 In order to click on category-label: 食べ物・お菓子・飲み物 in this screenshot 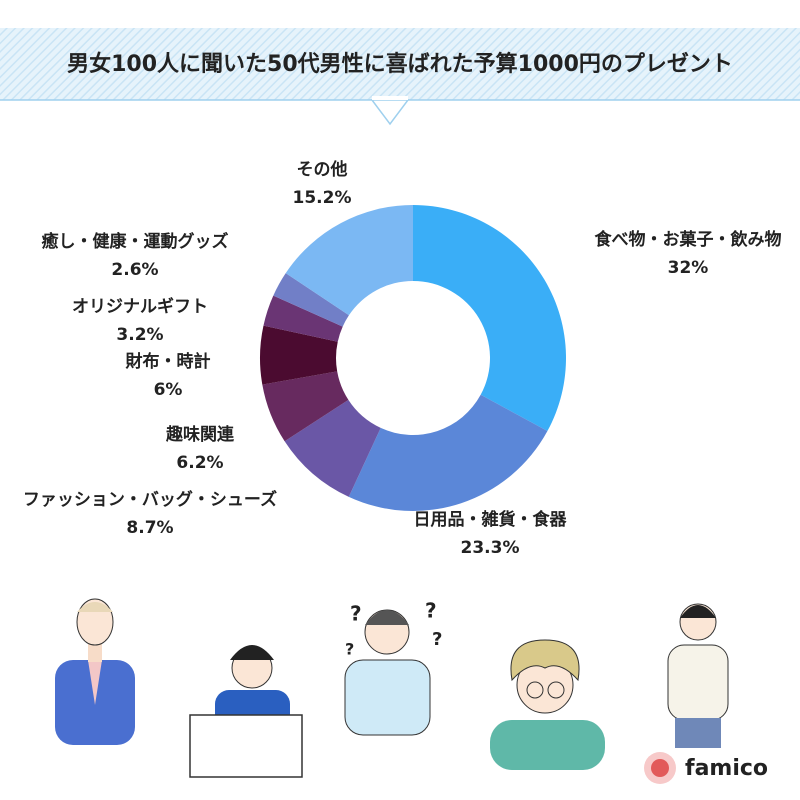, I will do `click(688, 239)`.